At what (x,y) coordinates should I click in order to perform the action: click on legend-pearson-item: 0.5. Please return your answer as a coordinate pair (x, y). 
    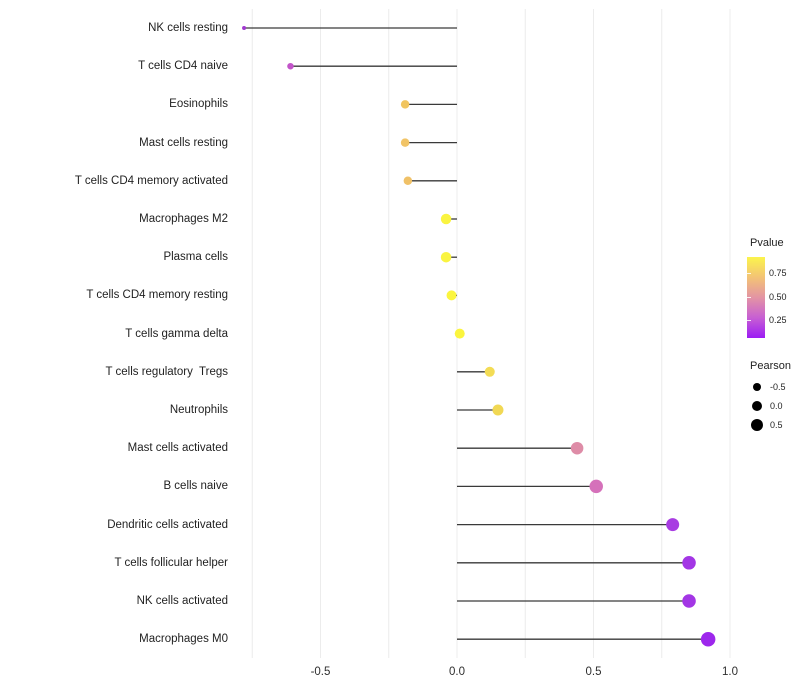
    Looking at the image, I should click on (773, 425).